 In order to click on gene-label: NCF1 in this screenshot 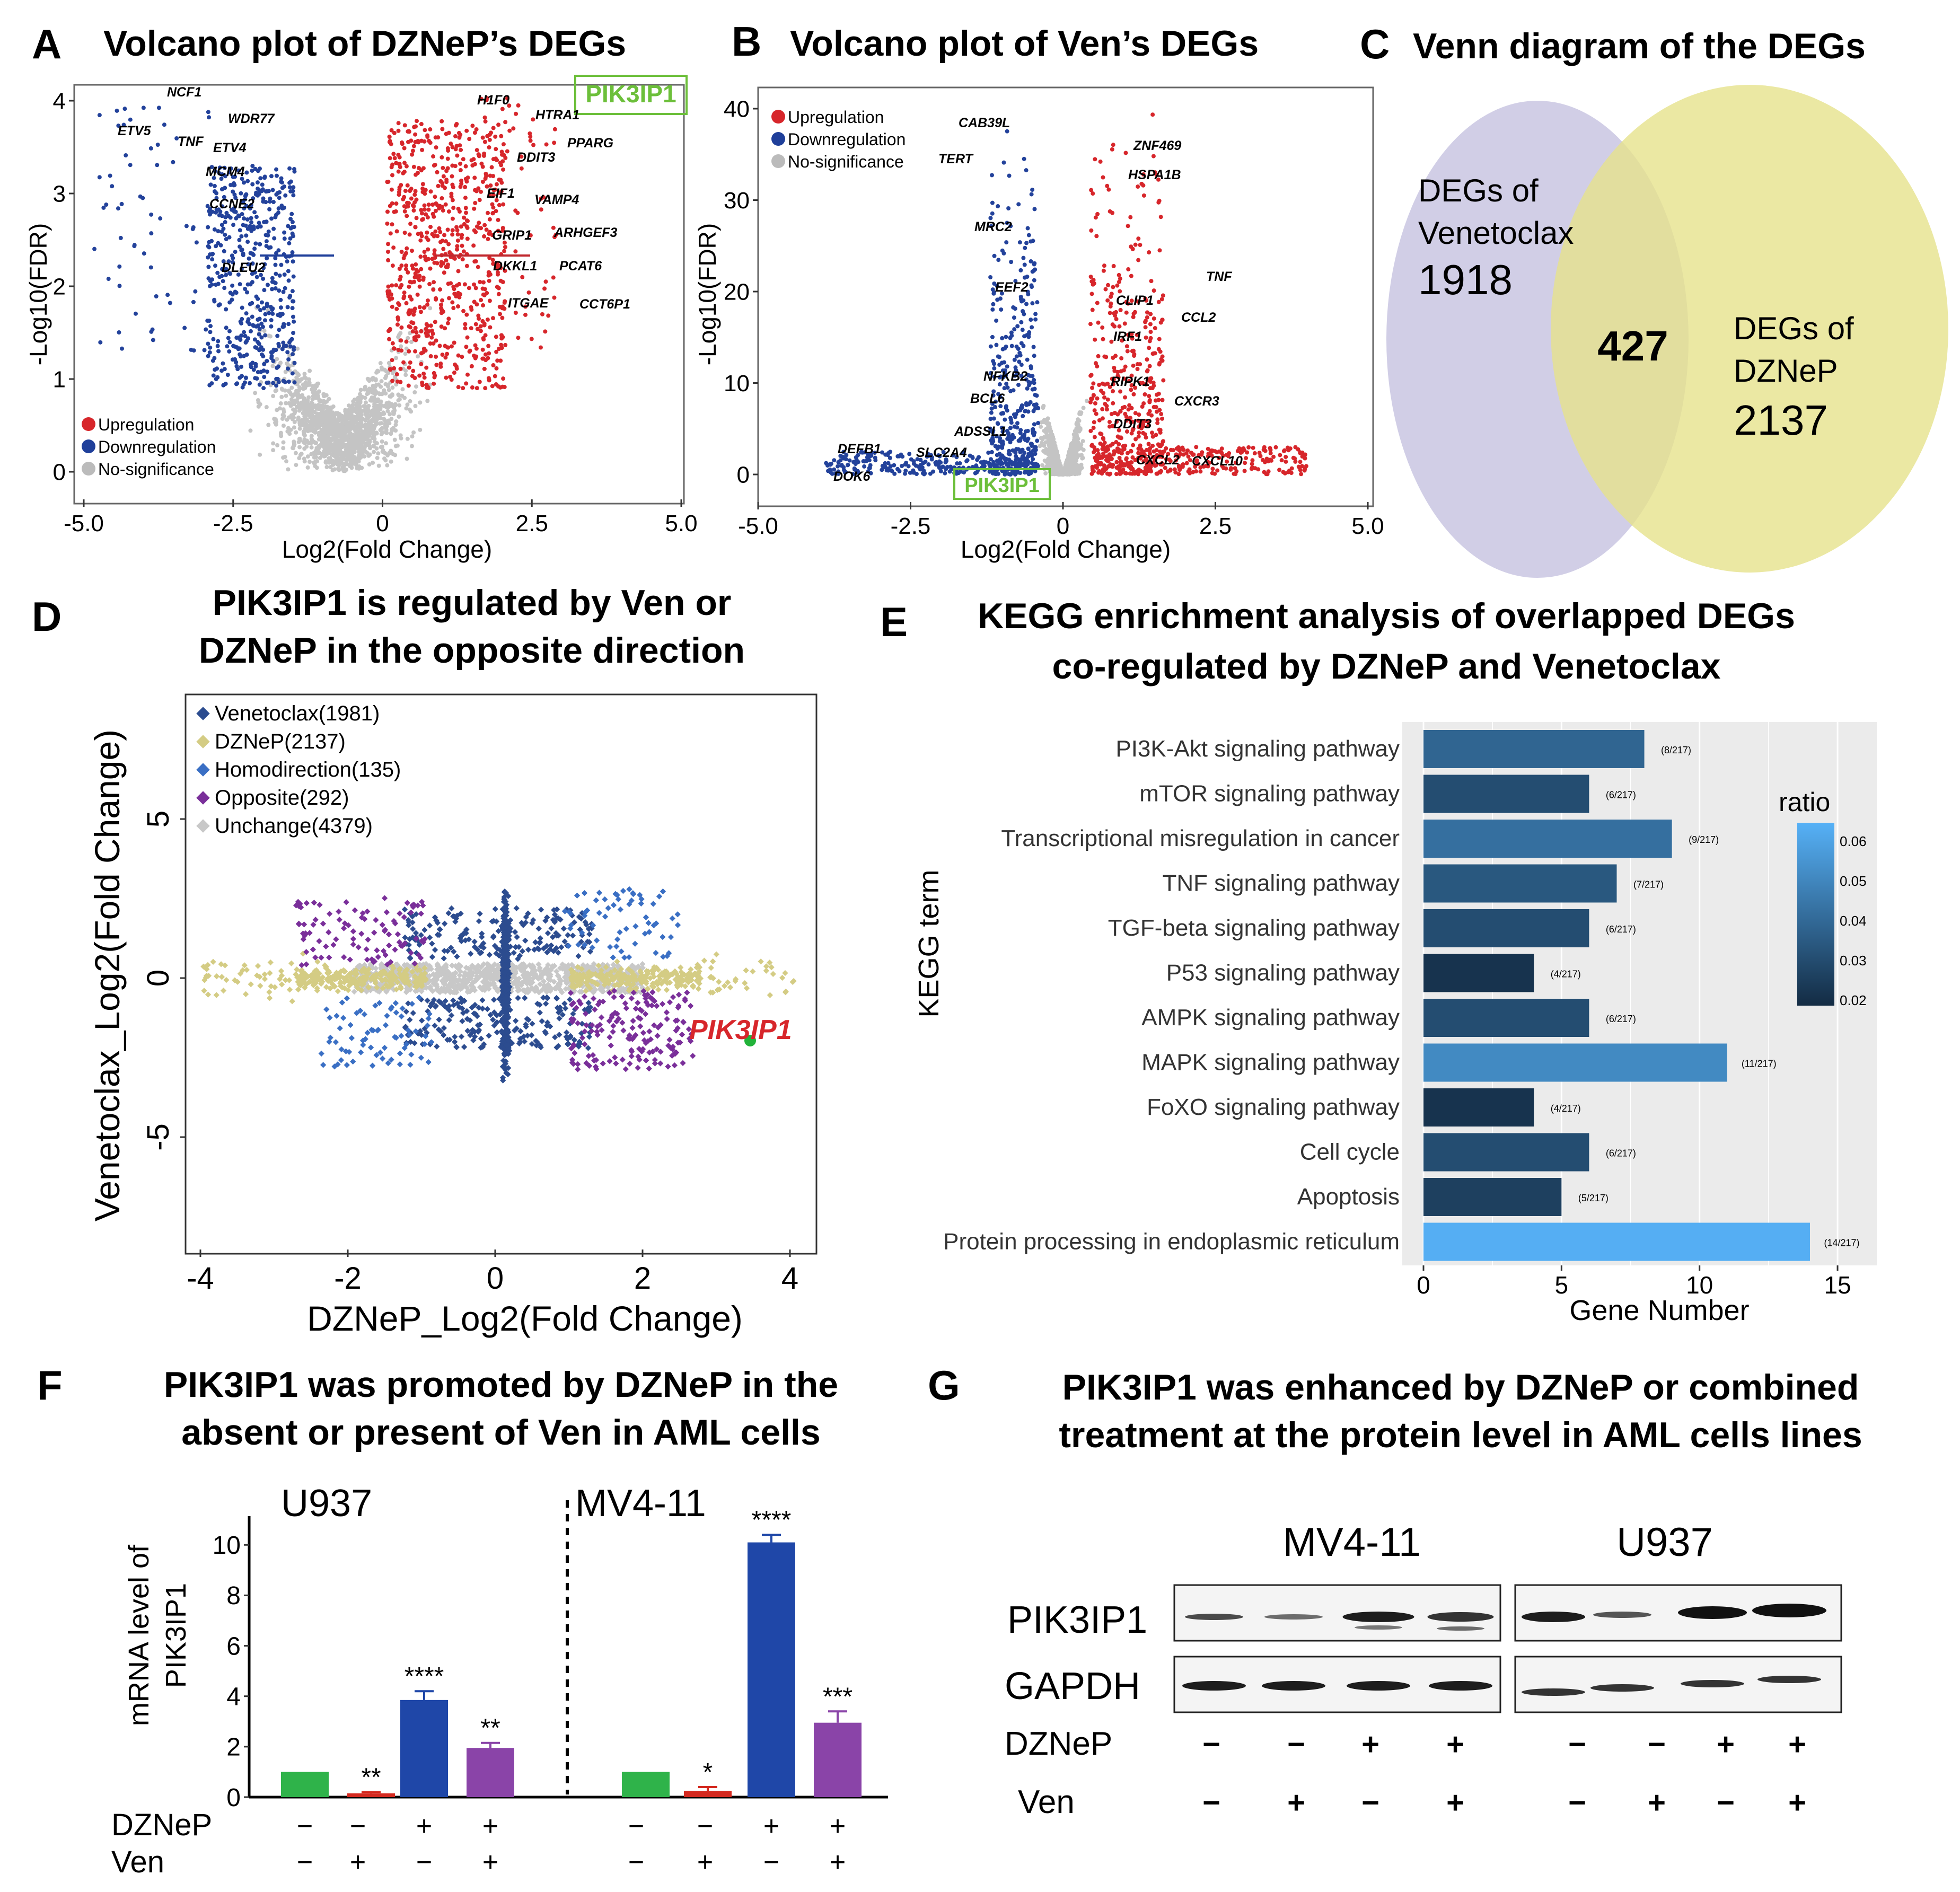, I will do `click(184, 93)`.